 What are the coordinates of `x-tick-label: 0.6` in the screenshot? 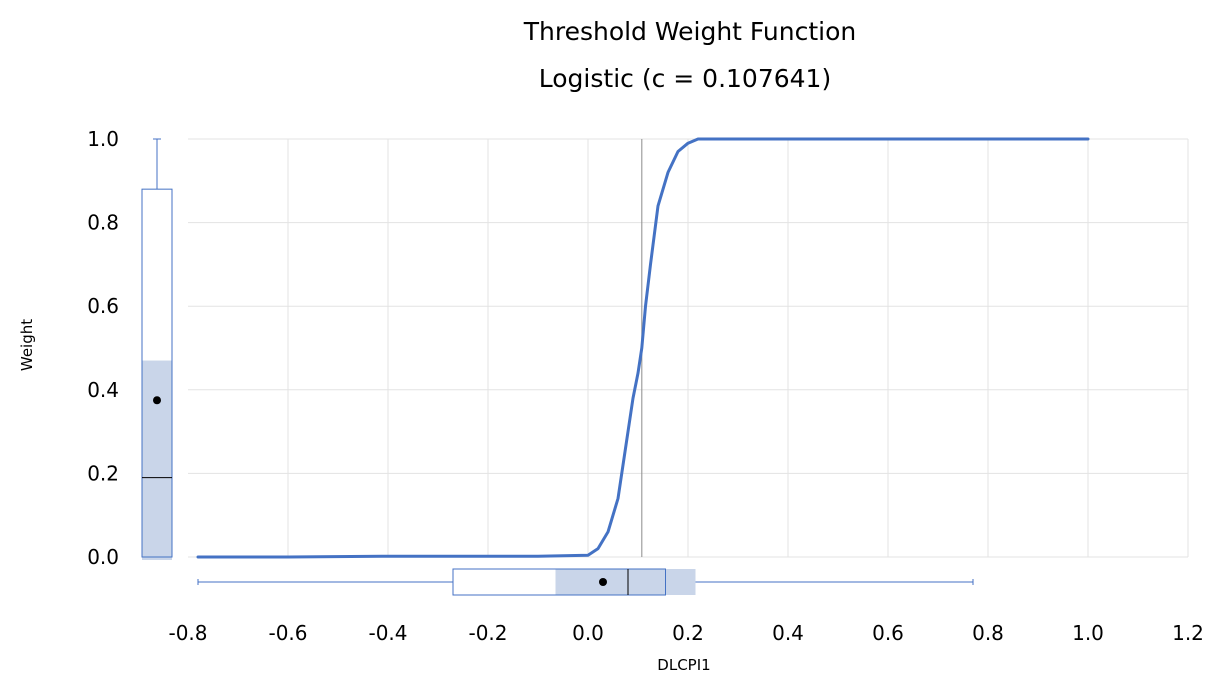 It's located at (888, 633).